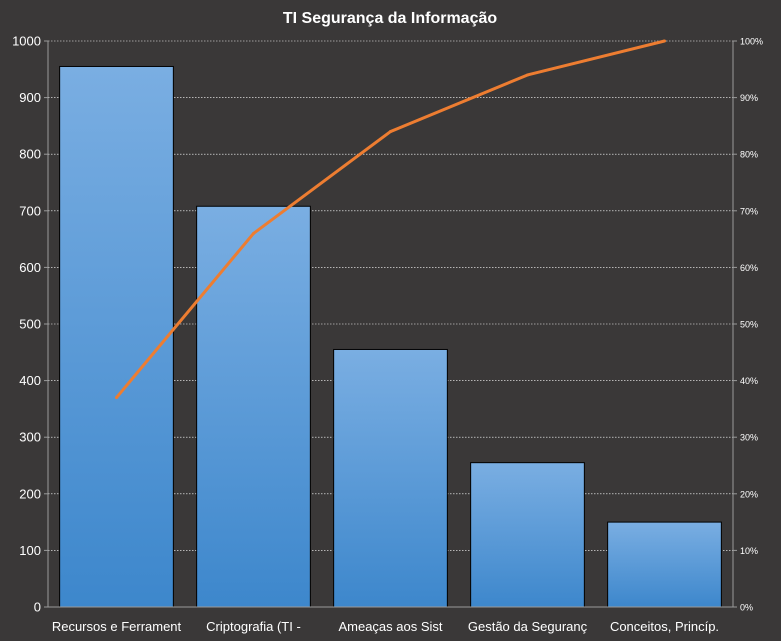  What do you see at coordinates (30, 267) in the screenshot?
I see `y-tick-label: 600` at bounding box center [30, 267].